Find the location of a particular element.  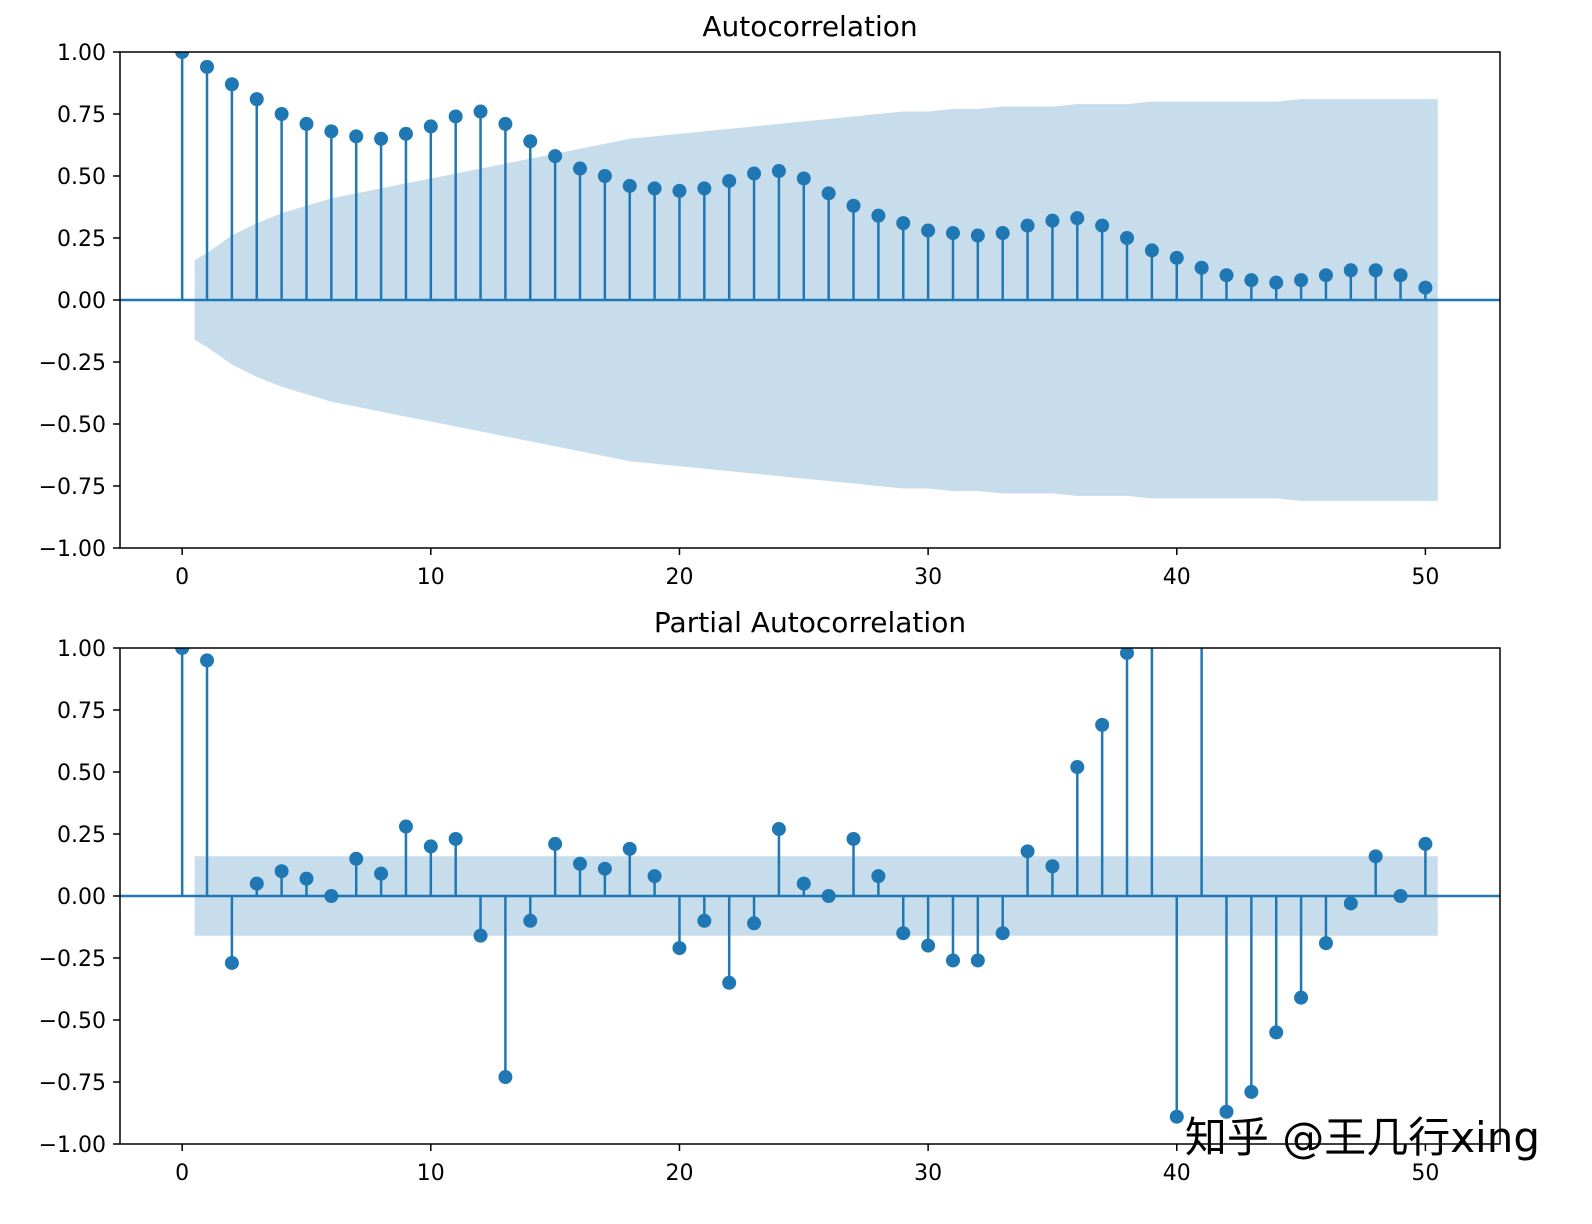

y-tick-label: −0.75 is located at coordinates (72, 1083).